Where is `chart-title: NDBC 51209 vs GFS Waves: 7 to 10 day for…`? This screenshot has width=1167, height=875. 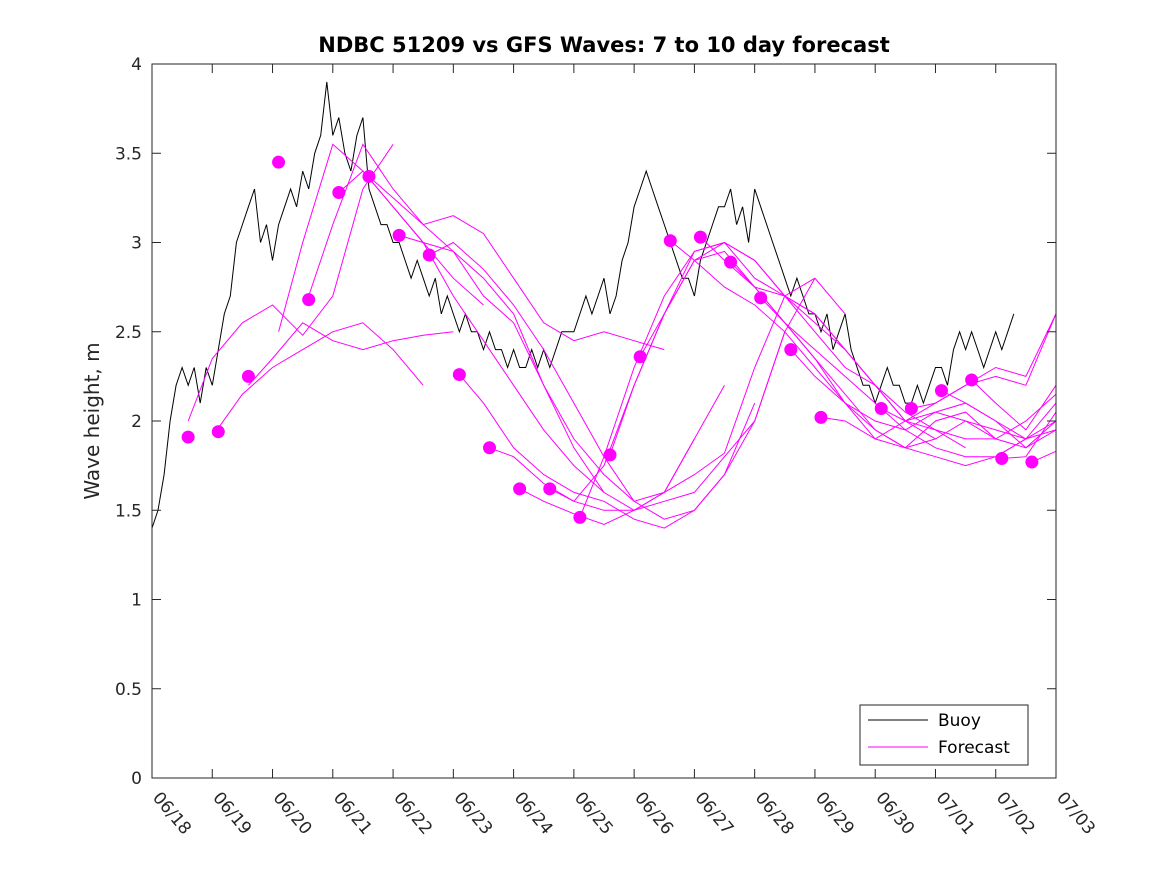
chart-title: NDBC 51209 vs GFS Waves: 7 to 10 day for… is located at coordinates (603, 45).